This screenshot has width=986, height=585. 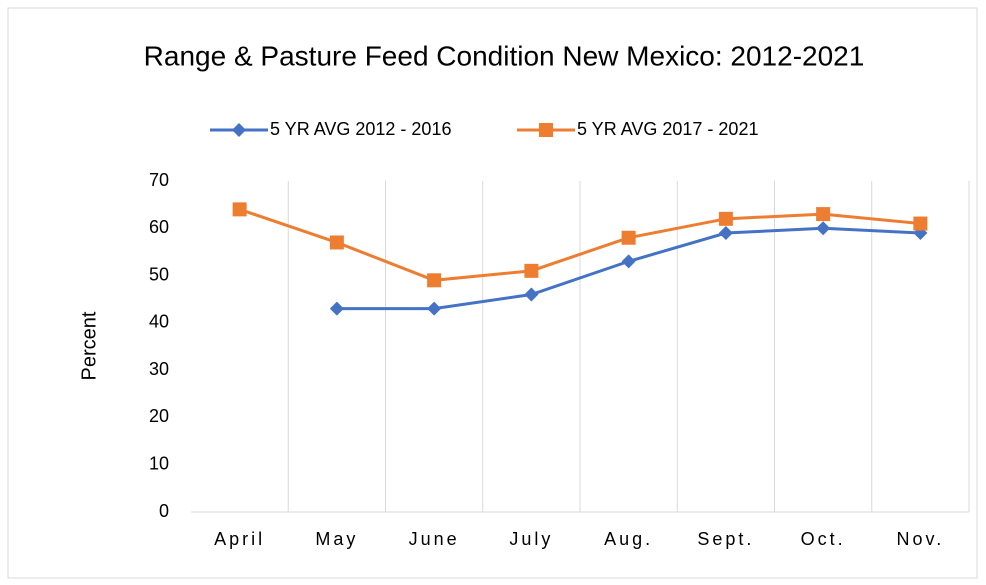 What do you see at coordinates (921, 539) in the screenshot?
I see `x-tick-label: Nov.` at bounding box center [921, 539].